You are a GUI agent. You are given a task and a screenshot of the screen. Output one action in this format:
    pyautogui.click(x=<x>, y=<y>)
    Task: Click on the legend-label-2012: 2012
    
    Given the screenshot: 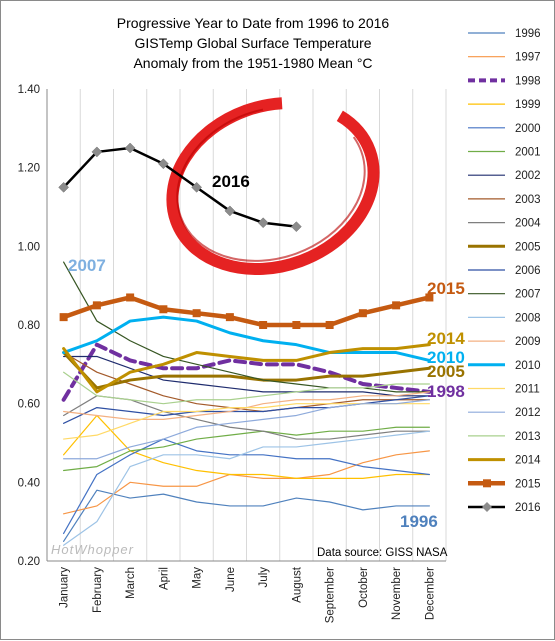 What is the action you would take?
    pyautogui.click(x=528, y=413)
    